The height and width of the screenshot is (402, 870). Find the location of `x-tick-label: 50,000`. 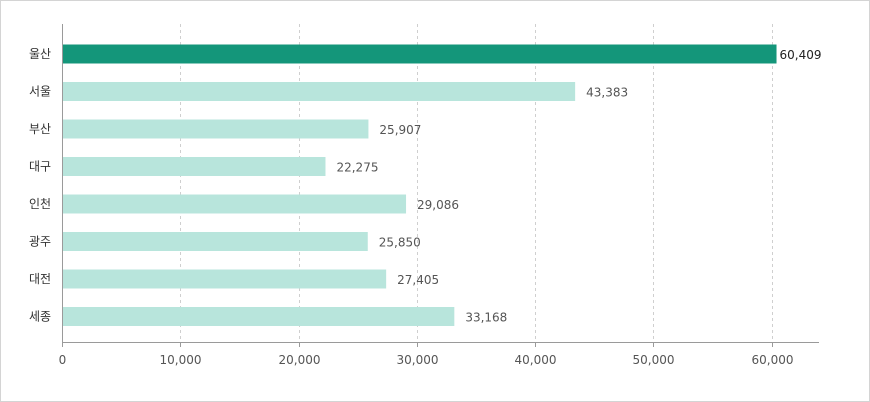

x-tick-label: 50,000 is located at coordinates (654, 360).